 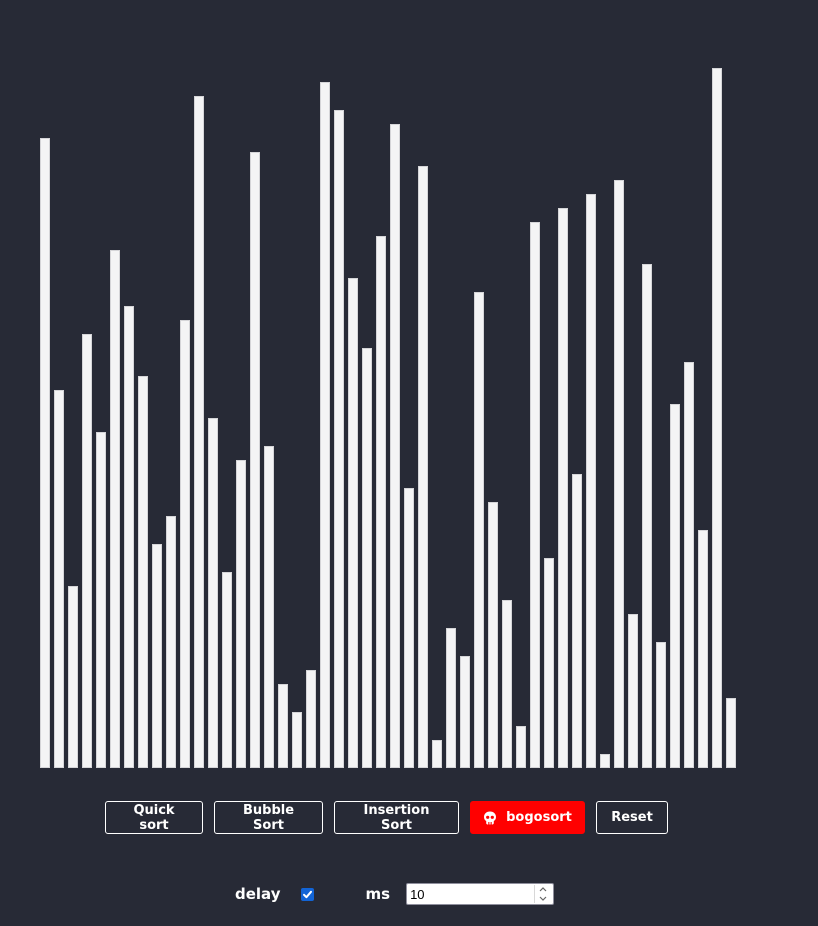 I want to click on delay-input: 10, so click(x=480, y=894).